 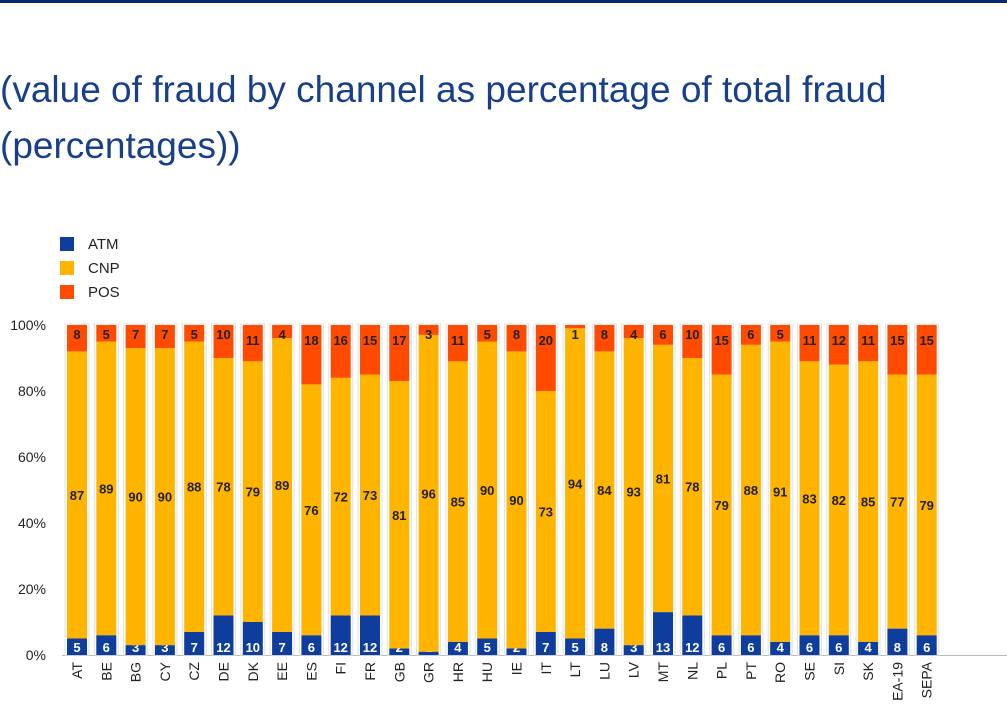 I want to click on data-label-pos: 5, so click(x=487, y=334).